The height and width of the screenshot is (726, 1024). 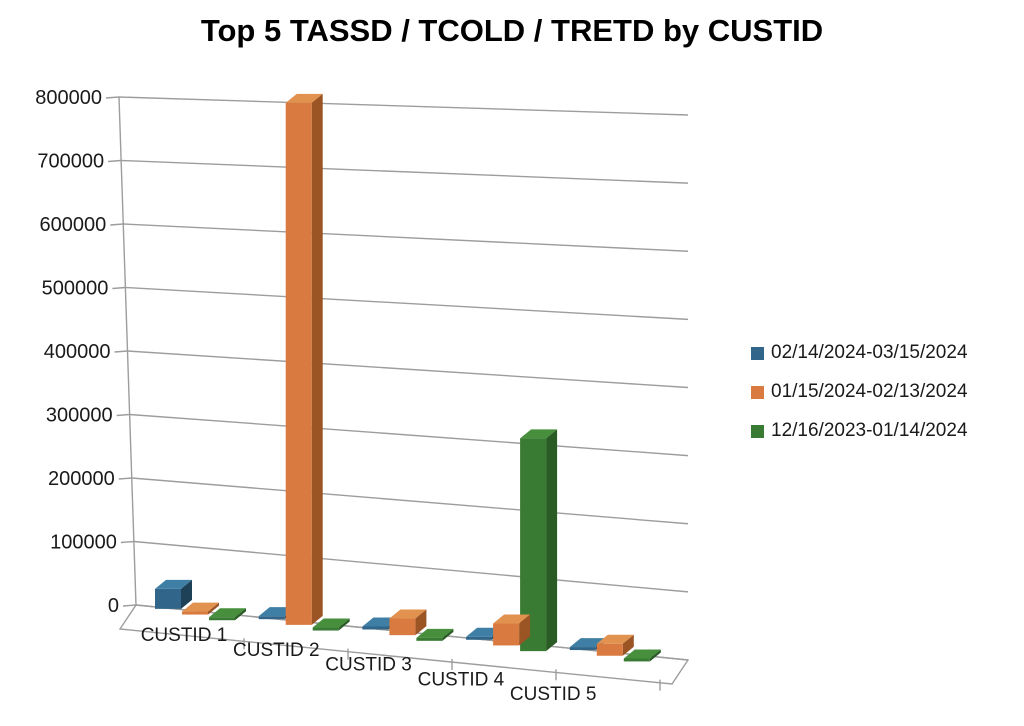 I want to click on y-axis-label: 100000, so click(x=83, y=543).